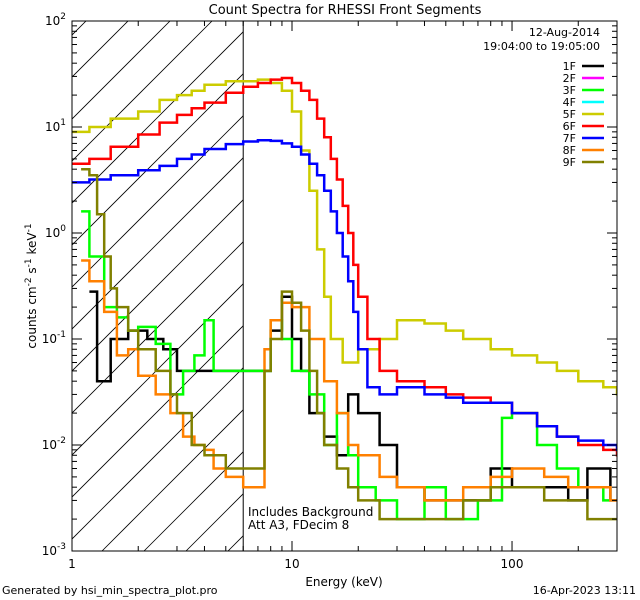 The width and height of the screenshot is (640, 600). Describe the element at coordinates (584, 590) in the screenshot. I see `timestamp-label: 16-Apr-2023 13:11` at that location.